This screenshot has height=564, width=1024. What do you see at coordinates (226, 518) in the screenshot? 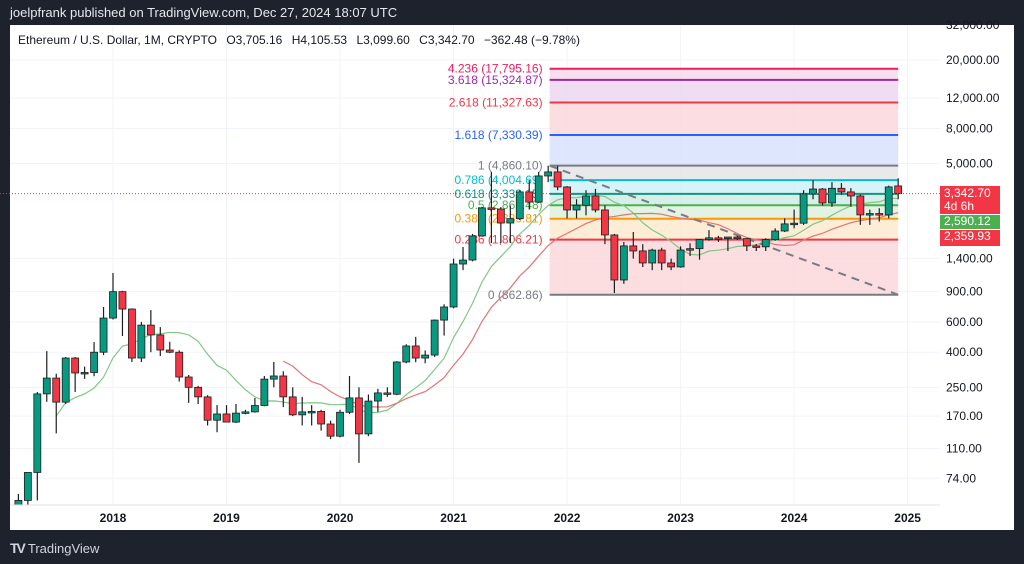
I see `x-tick-label: 2019` at bounding box center [226, 518].